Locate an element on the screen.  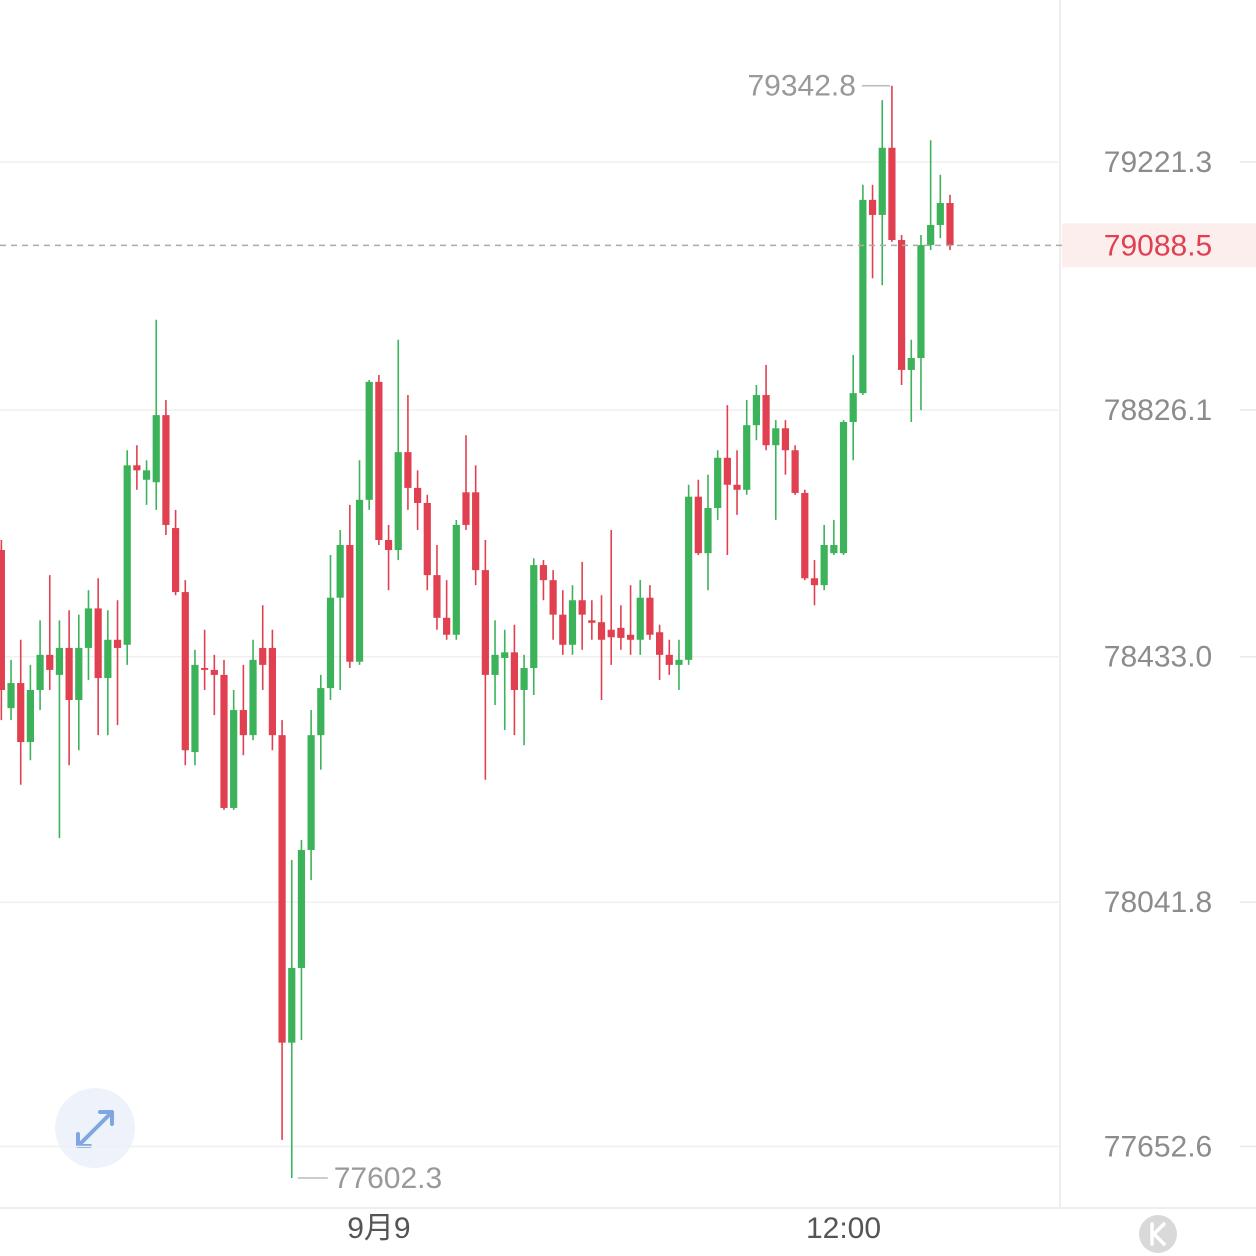
k-button is located at coordinates (1158, 1234).